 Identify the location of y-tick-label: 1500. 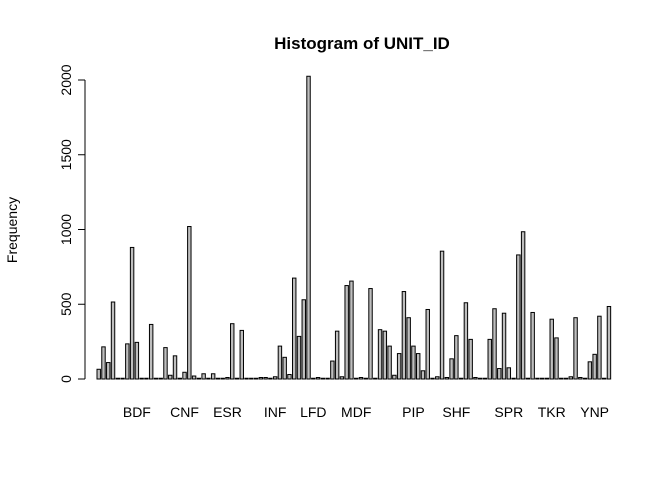
(66, 154).